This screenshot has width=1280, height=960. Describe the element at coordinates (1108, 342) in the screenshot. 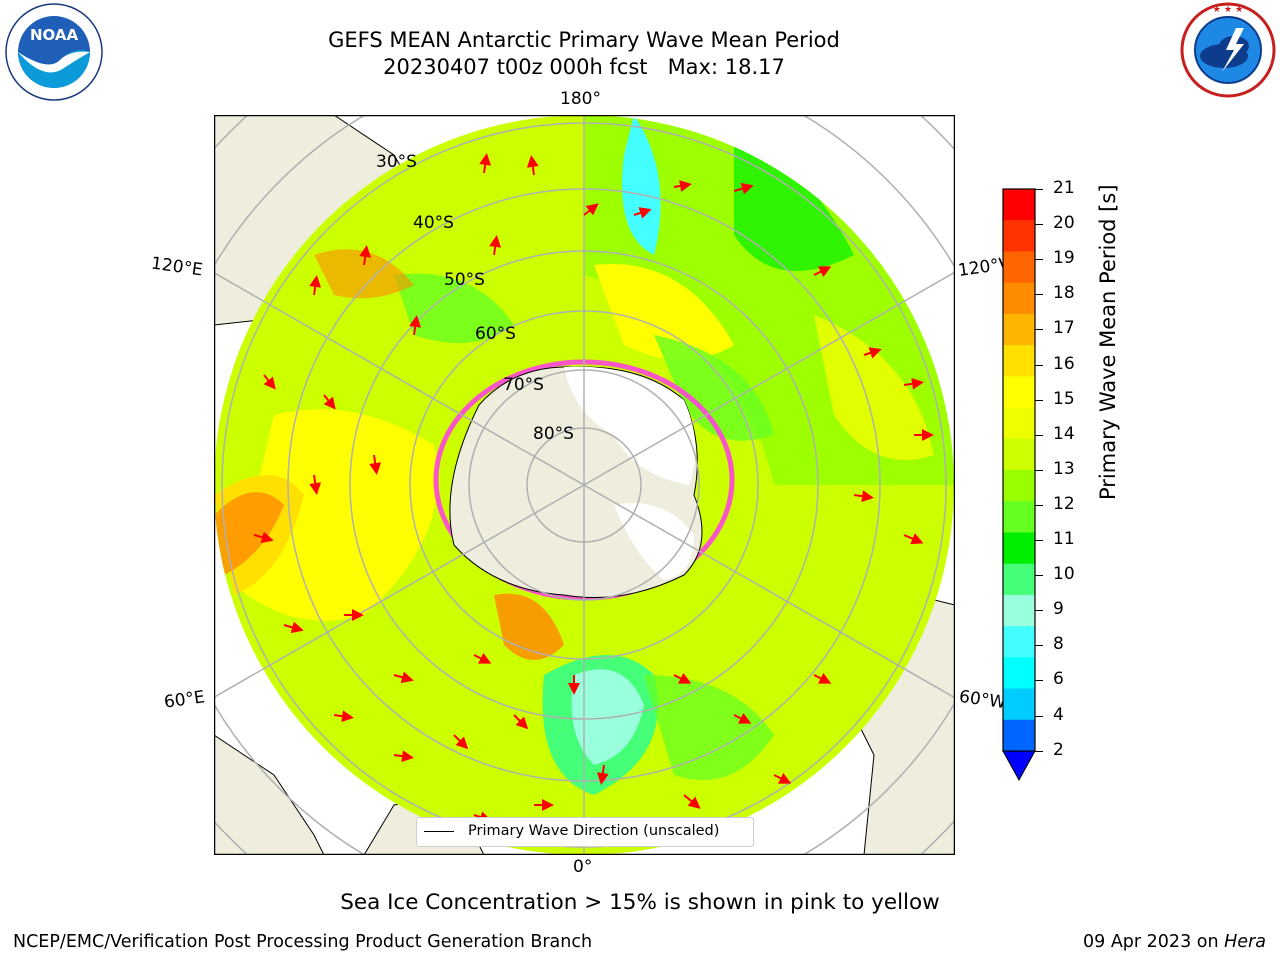

I see `colorbar-label: Primary Wave Mean Period [s]` at that location.